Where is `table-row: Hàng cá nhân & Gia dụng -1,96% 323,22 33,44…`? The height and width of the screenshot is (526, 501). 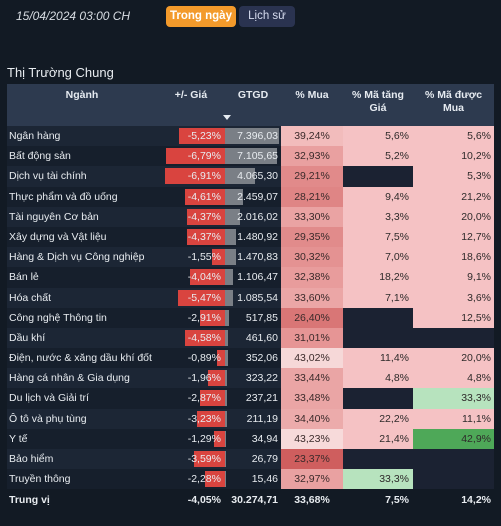 table-row: Hàng cá nhân & Gia dụng -1,96% 323,22 33,44… is located at coordinates (250, 378).